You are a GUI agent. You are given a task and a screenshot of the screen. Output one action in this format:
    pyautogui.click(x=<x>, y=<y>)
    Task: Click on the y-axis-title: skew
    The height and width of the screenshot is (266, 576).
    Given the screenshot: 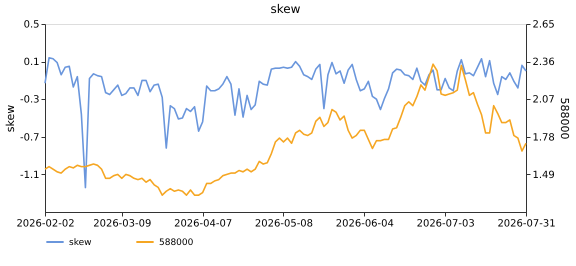 What is the action you would take?
    pyautogui.click(x=10, y=118)
    